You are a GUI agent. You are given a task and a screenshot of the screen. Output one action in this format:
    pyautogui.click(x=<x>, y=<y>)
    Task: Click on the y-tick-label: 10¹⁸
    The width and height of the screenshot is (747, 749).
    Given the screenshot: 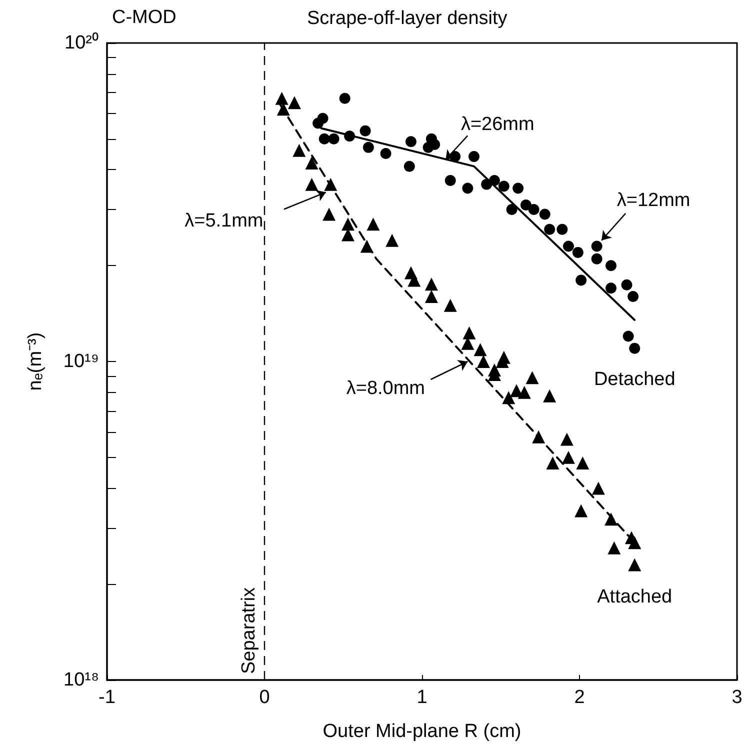 What is the action you would take?
    pyautogui.click(x=81, y=680)
    